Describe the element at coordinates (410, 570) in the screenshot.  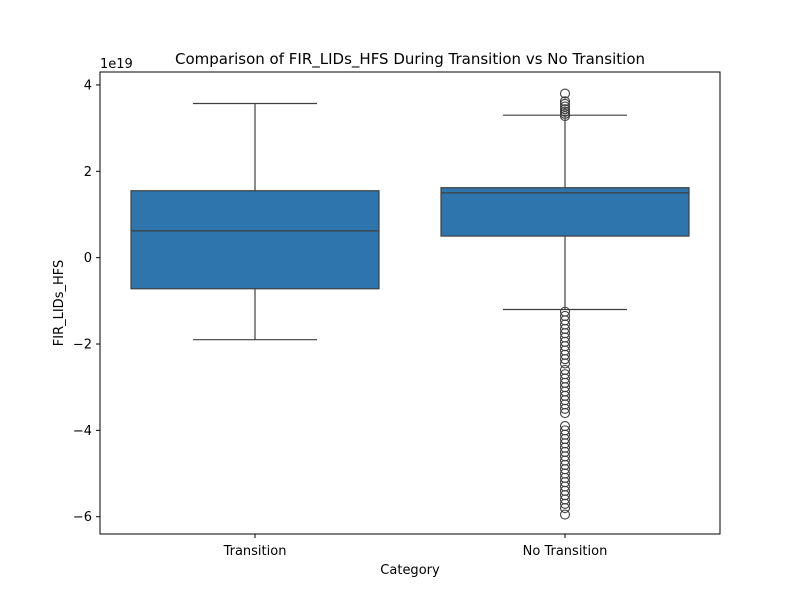
I see `x-axis-title: Category` at that location.